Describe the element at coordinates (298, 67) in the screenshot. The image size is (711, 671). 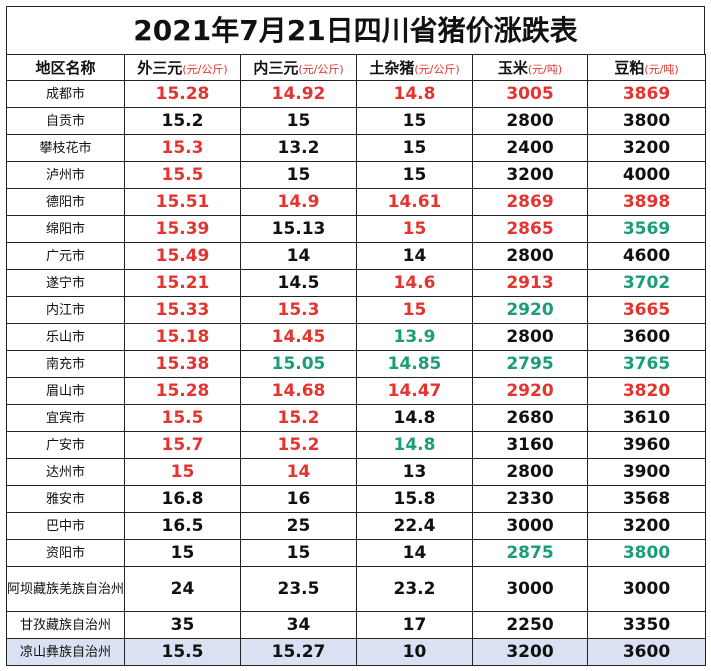
I see `header-cell-neisanyuan: 内三元(元/公斤)` at that location.